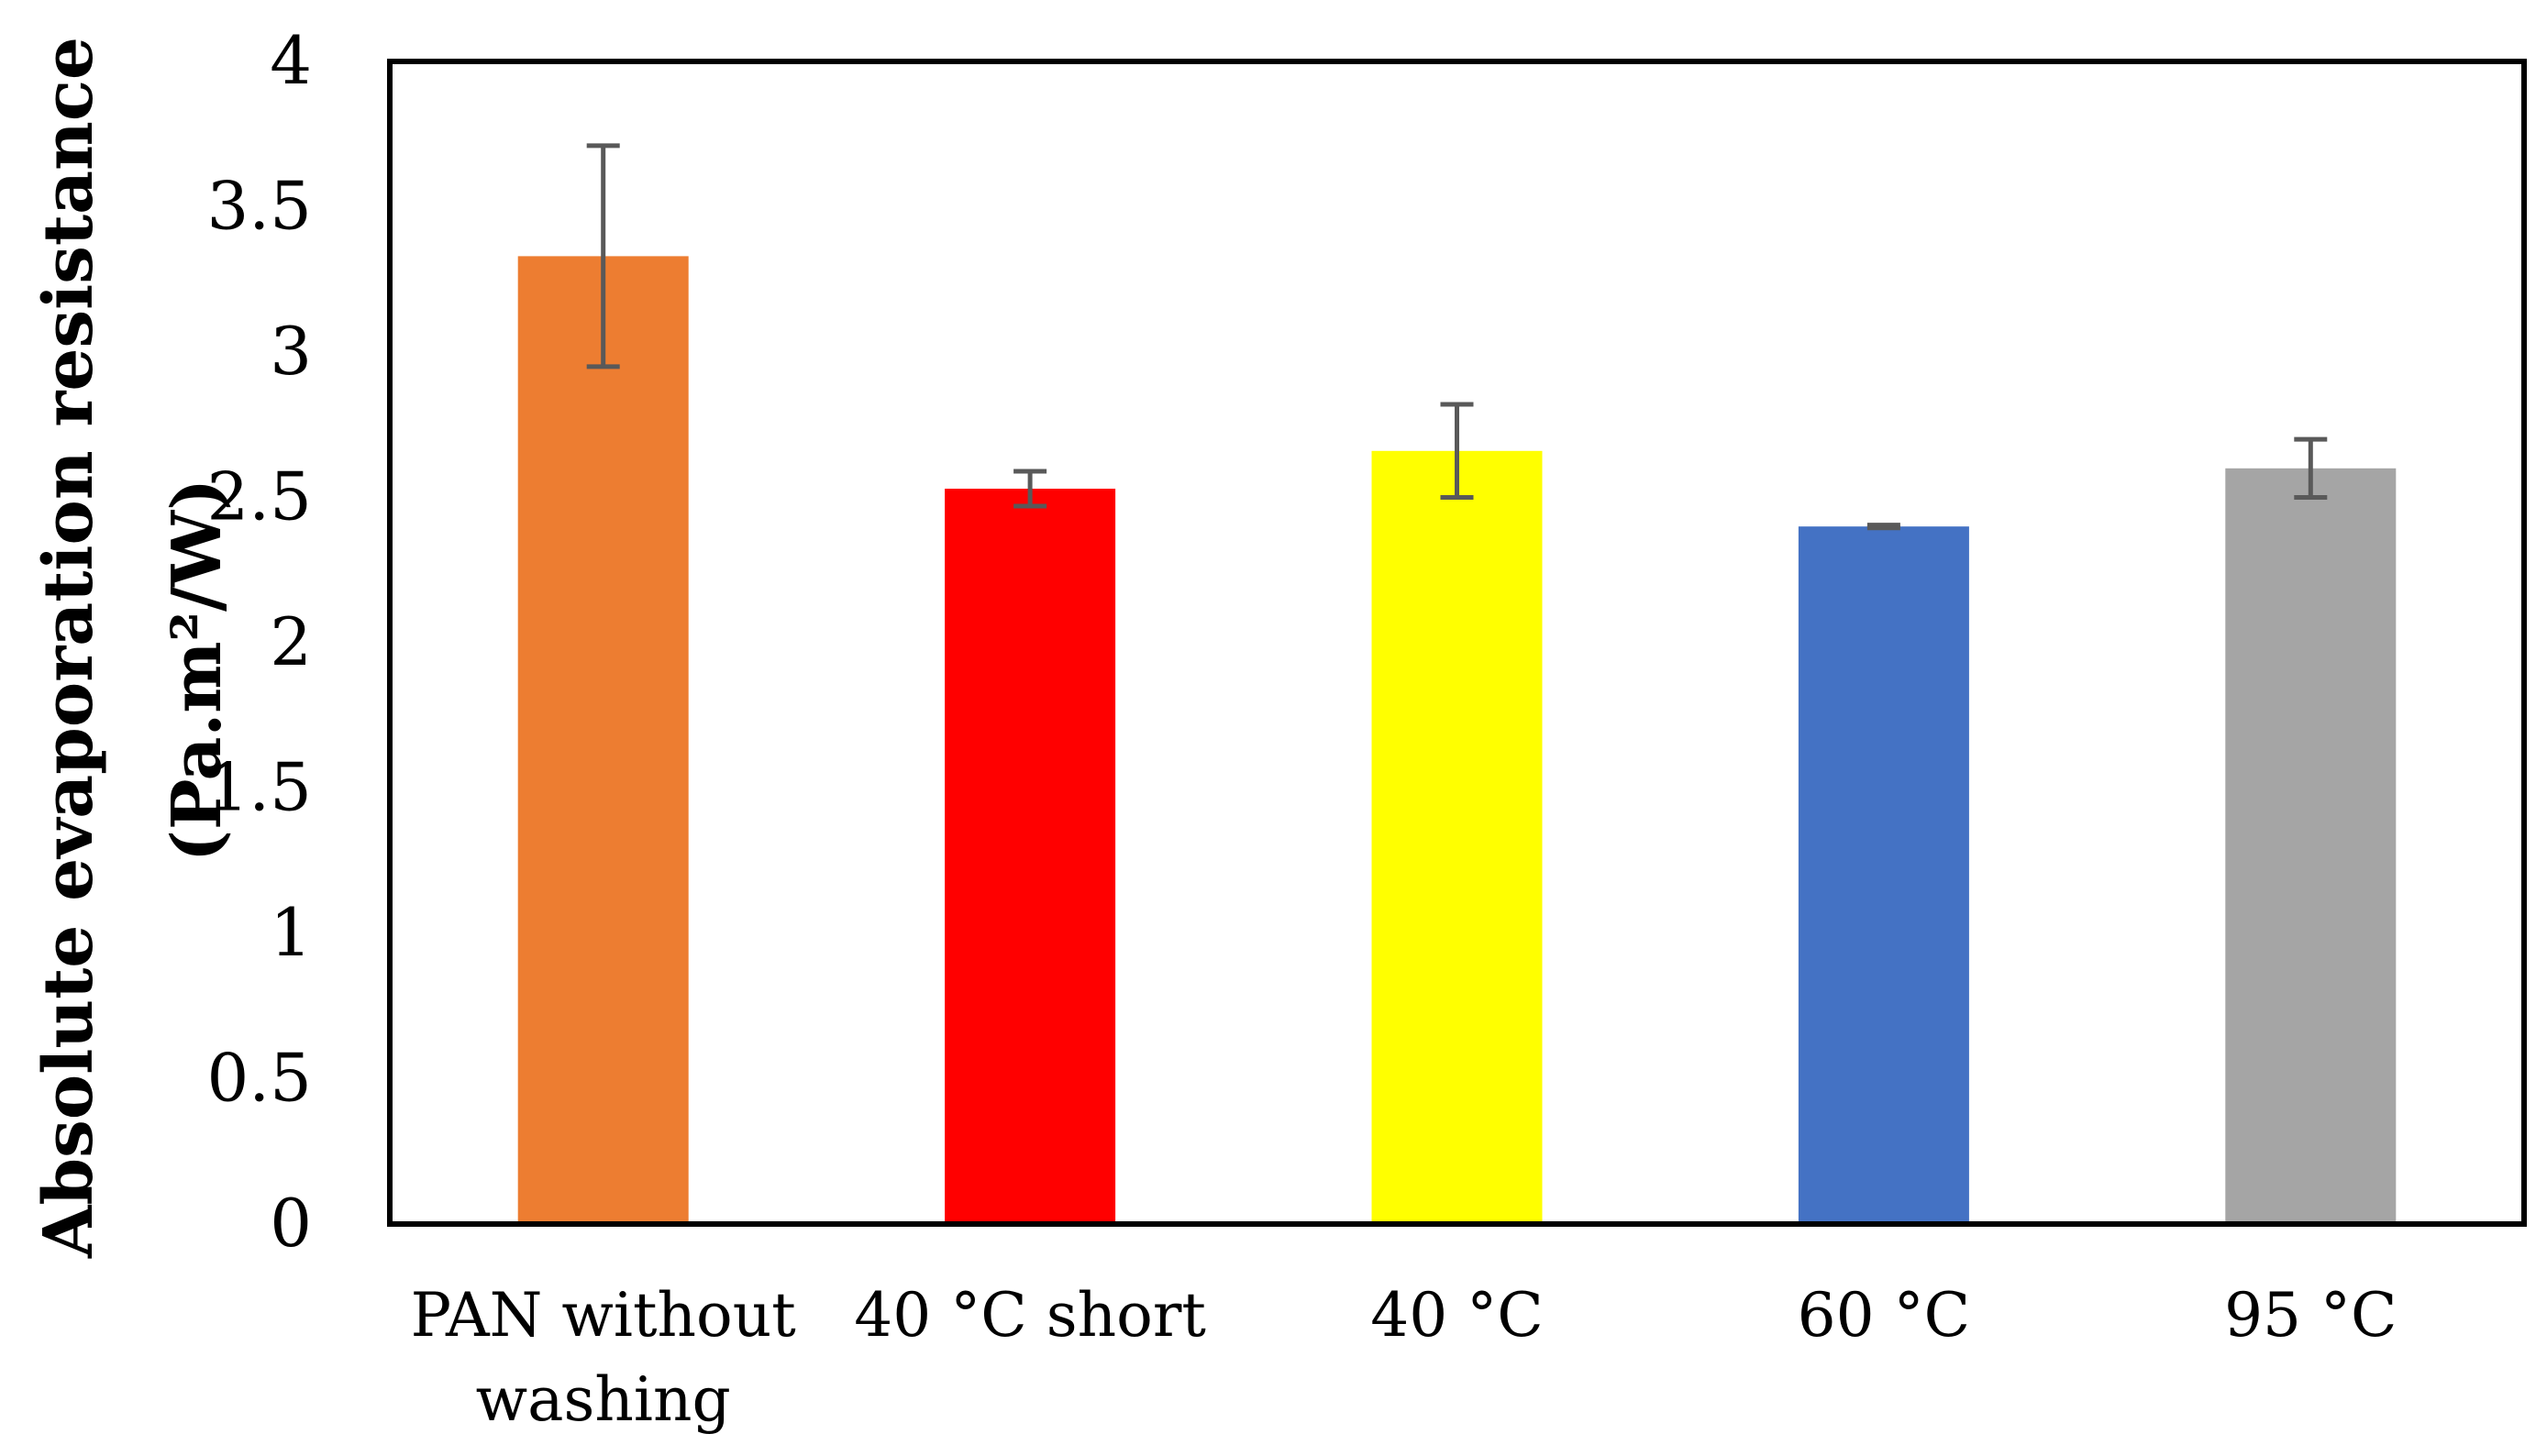 This screenshot has height=1456, width=2547. I want to click on y-tick-label: 4, so click(291, 60).